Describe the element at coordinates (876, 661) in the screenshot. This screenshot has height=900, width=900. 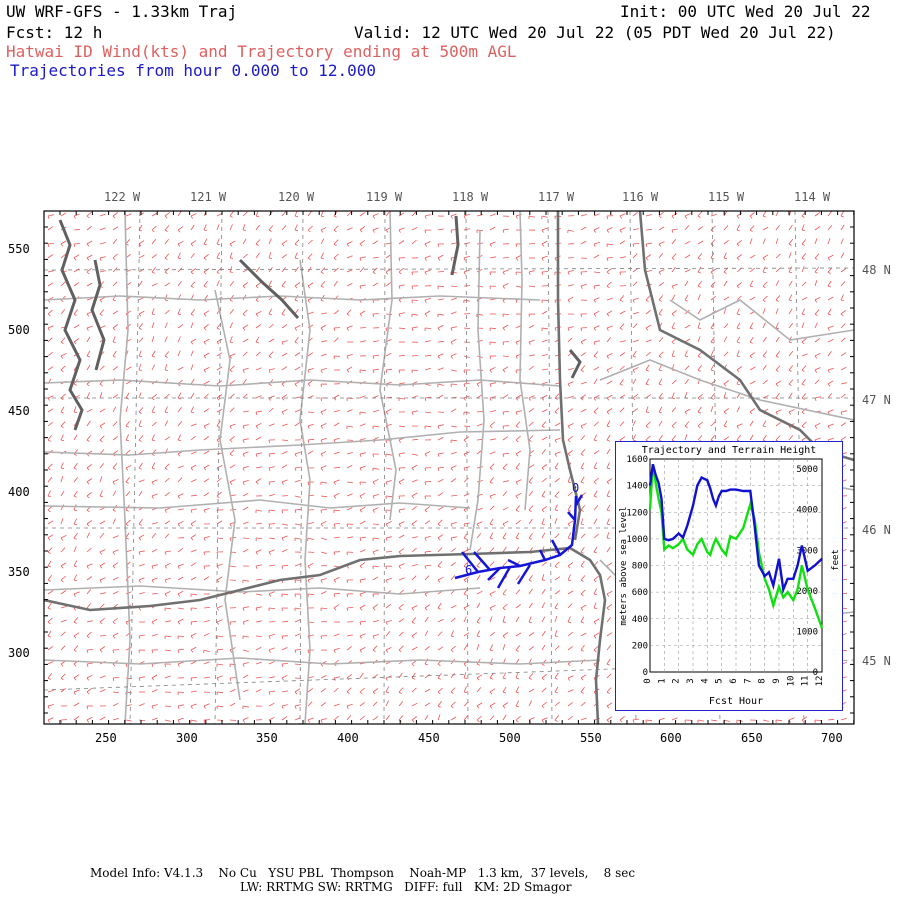
I see `lat-label-45n: 45 N` at that location.